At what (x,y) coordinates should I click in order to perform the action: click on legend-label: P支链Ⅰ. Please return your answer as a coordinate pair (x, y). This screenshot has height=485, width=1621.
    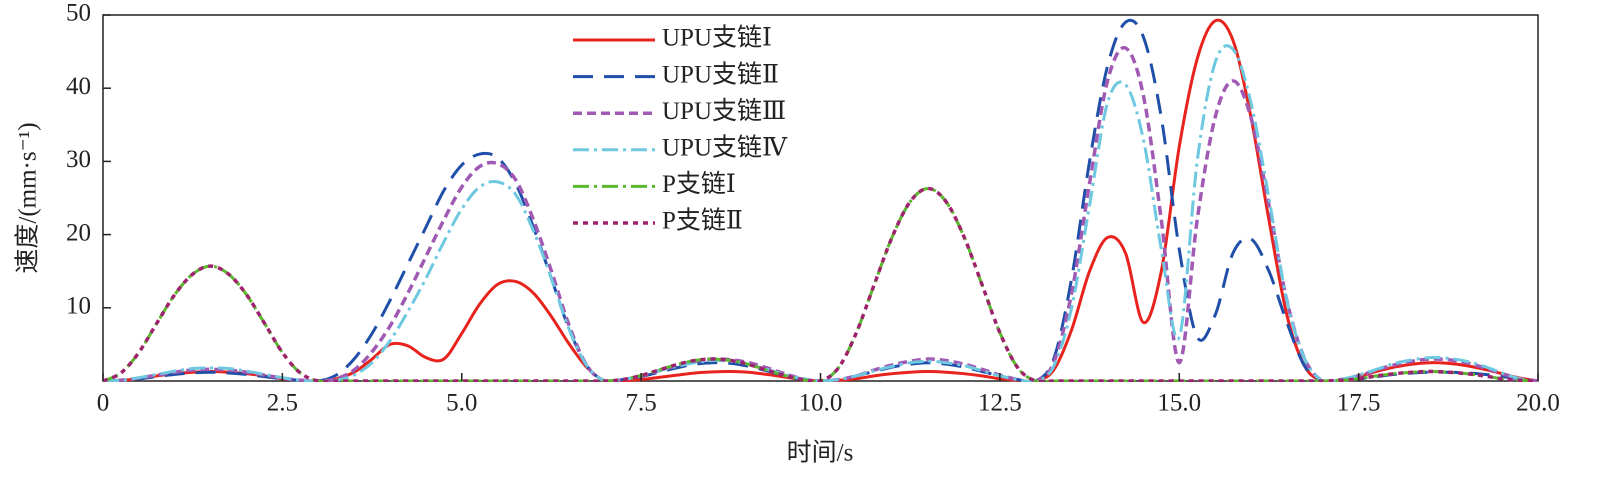
    Looking at the image, I should click on (699, 184).